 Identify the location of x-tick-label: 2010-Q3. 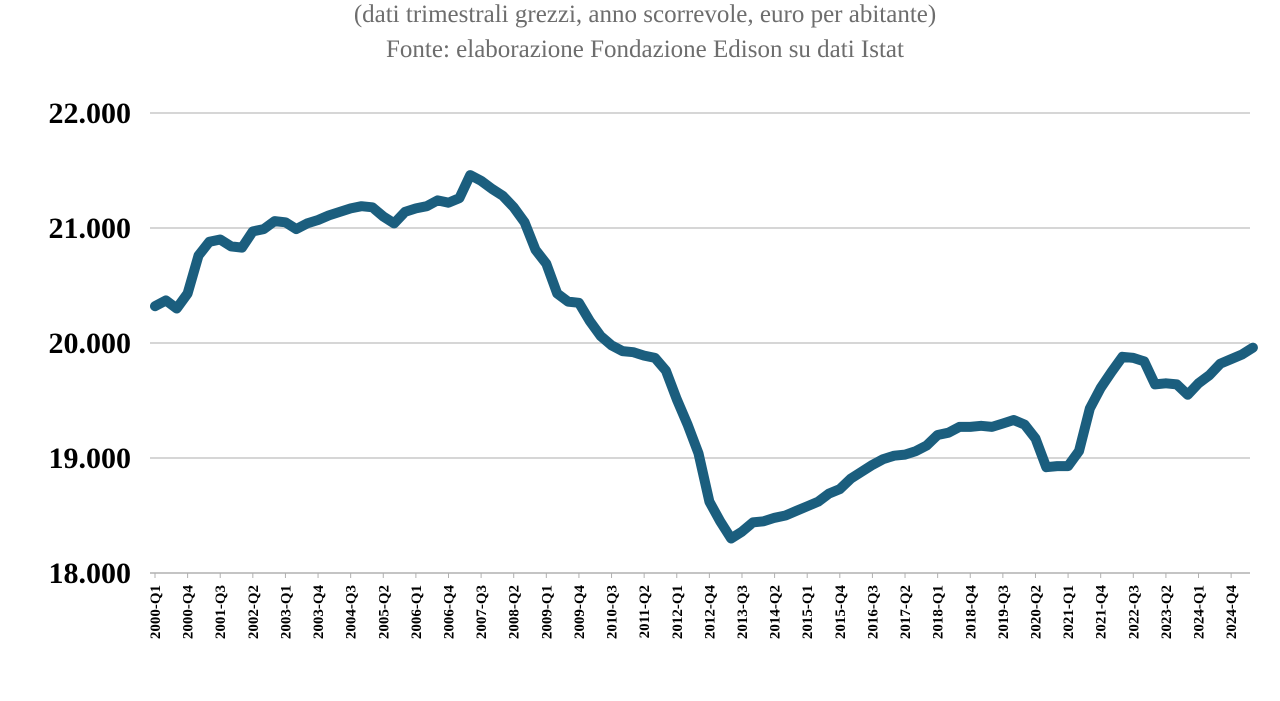
(613, 612).